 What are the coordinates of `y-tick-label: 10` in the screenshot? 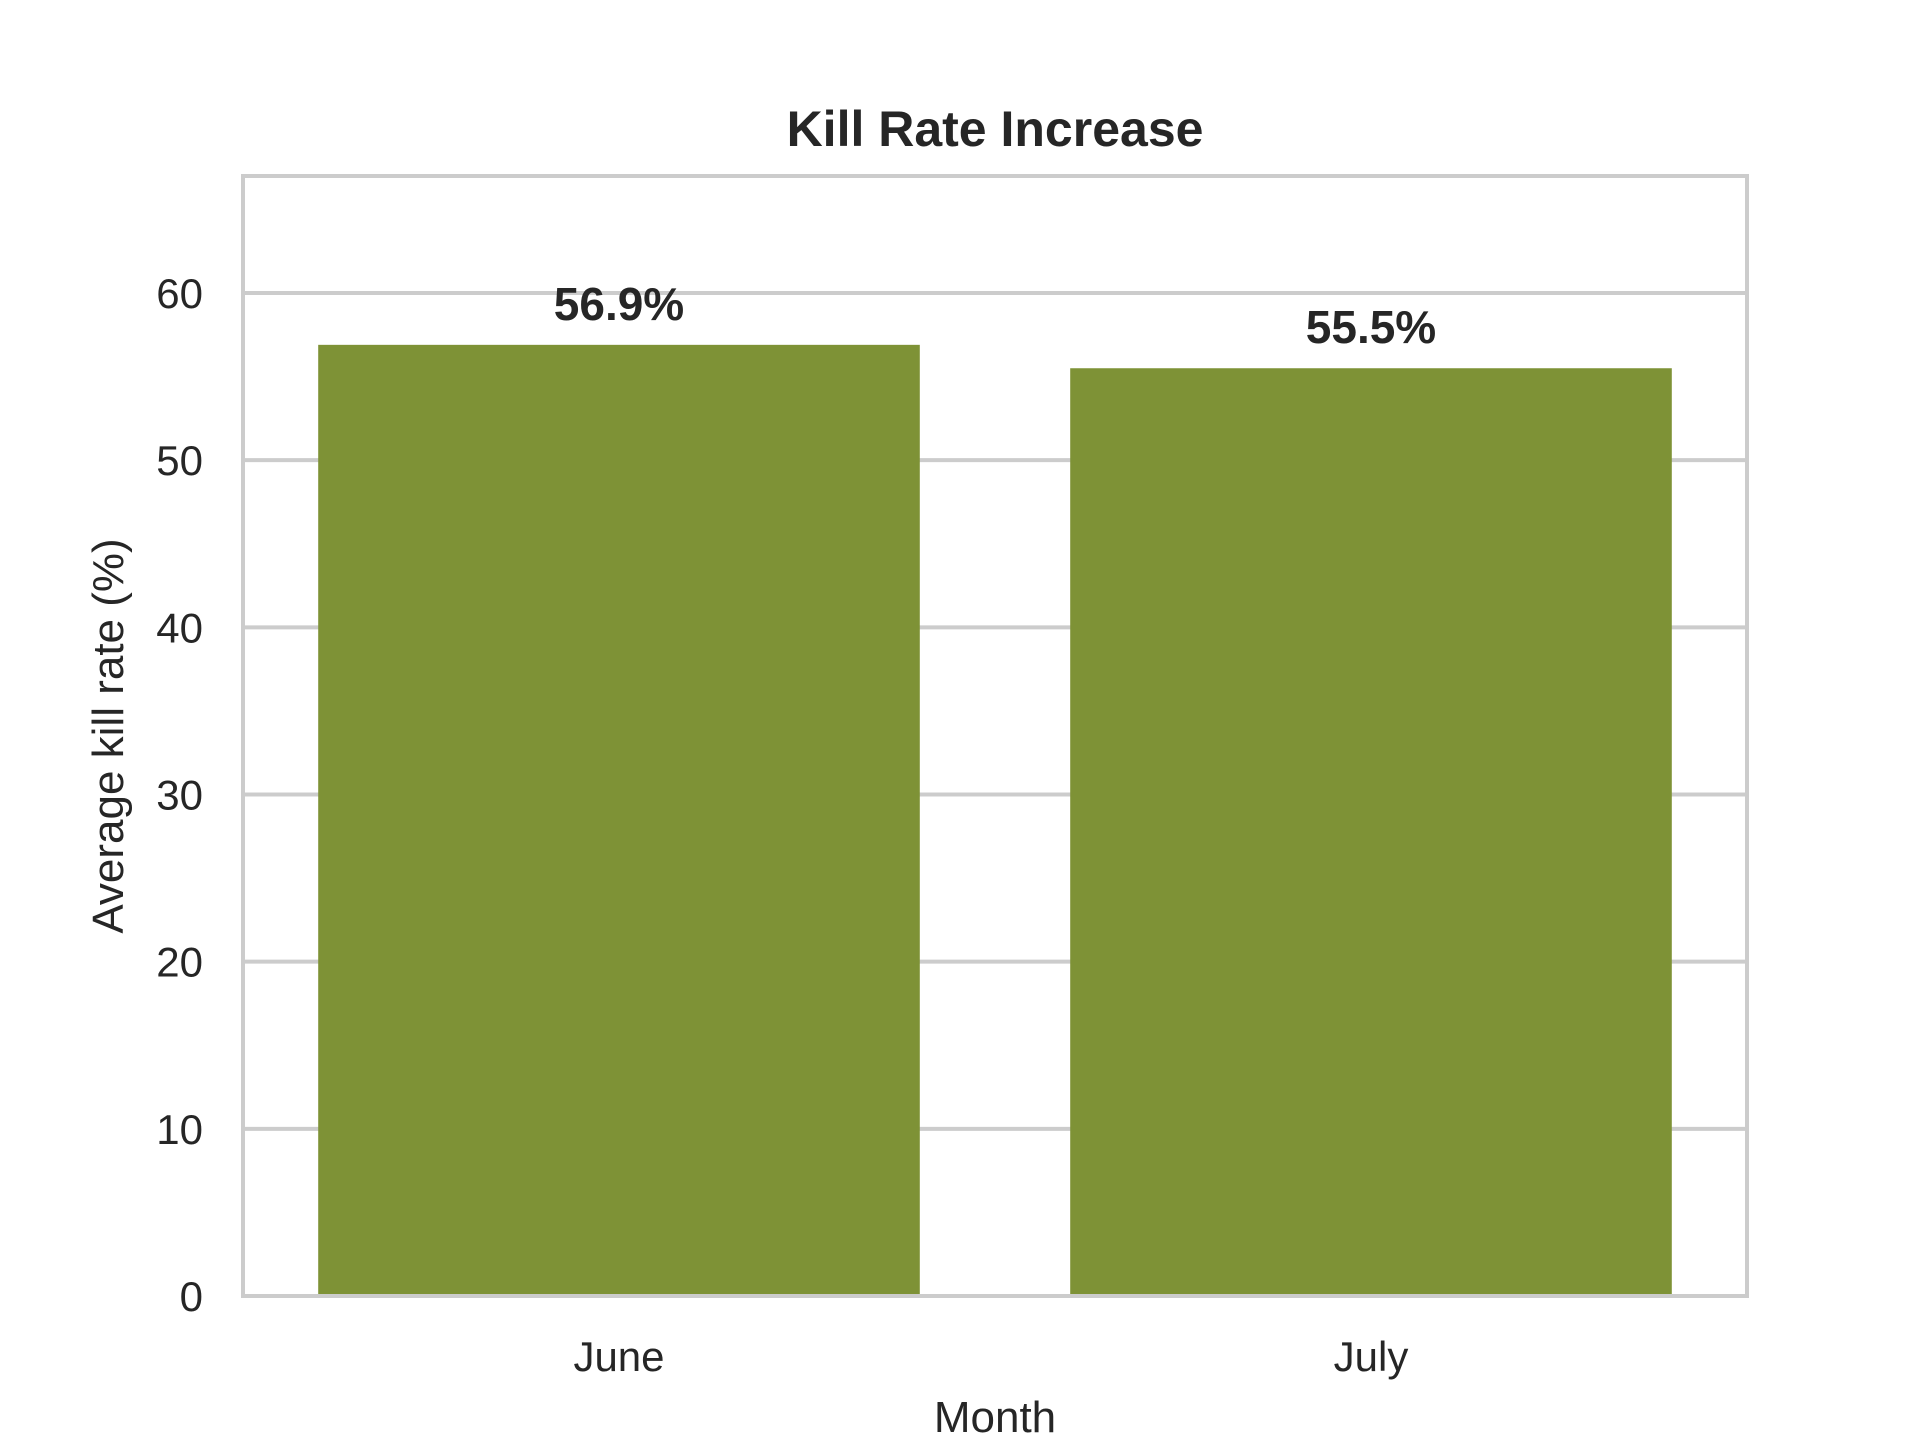 It's located at (179, 1129).